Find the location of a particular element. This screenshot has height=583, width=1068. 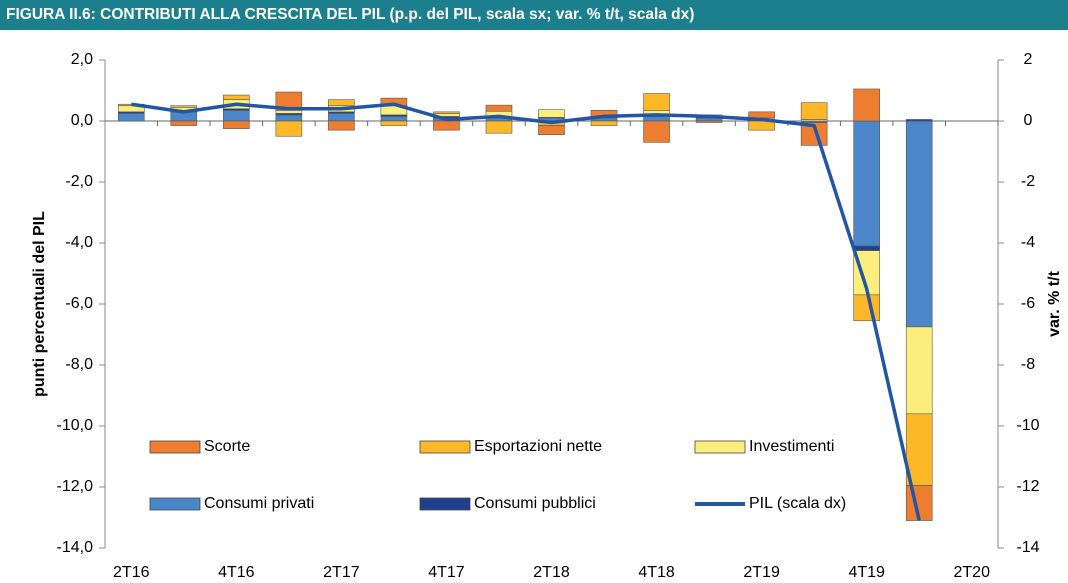

y2-axis-title: var. % t/t is located at coordinates (1054, 303).